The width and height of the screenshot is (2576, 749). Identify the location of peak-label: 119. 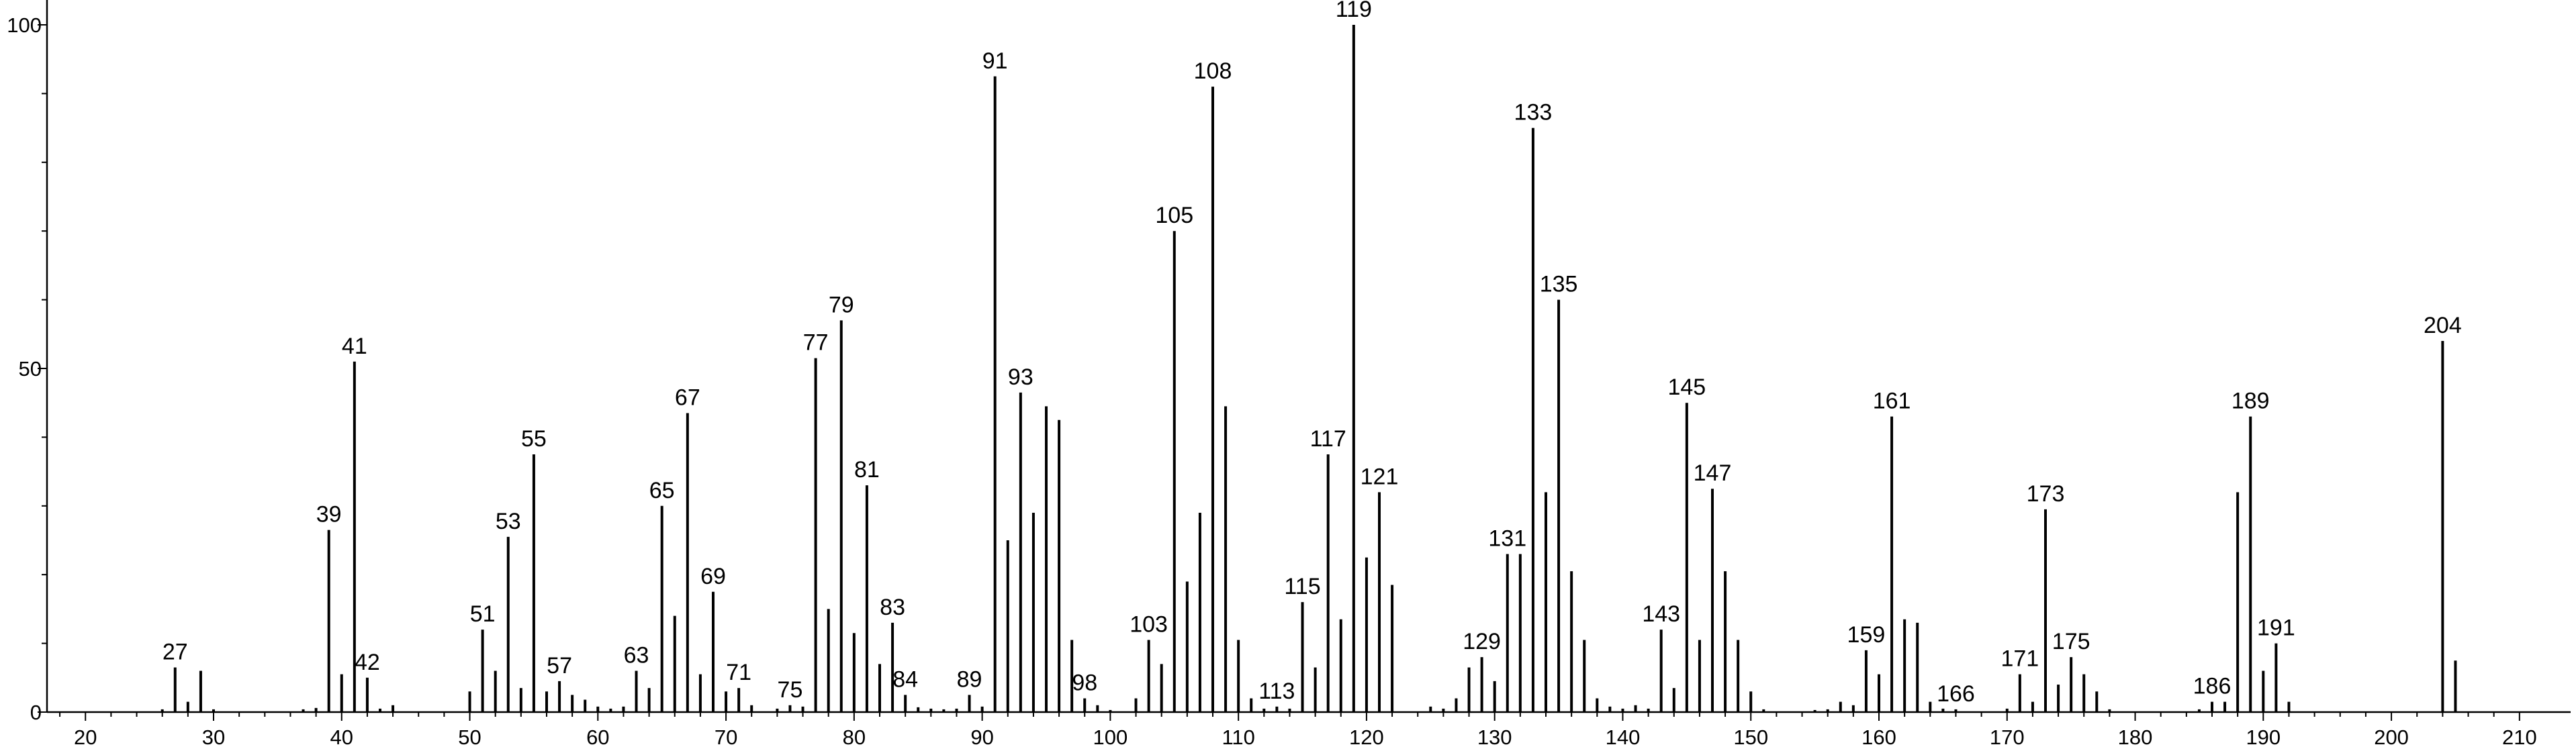
(1354, 11).